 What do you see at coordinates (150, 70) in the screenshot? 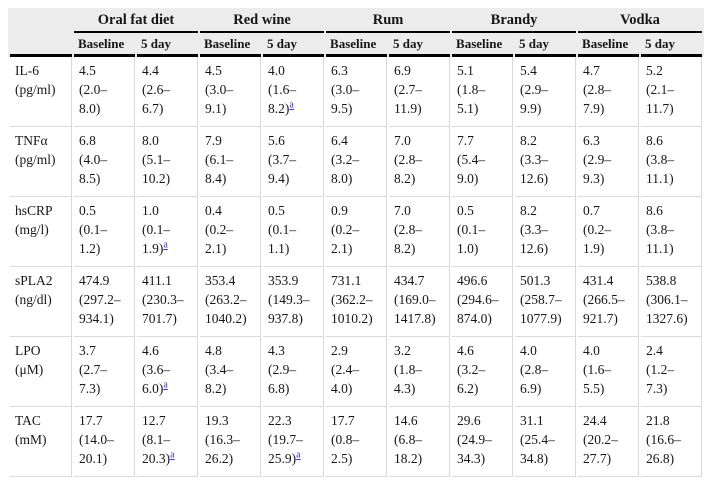
I see `cell-value: 4.4` at bounding box center [150, 70].